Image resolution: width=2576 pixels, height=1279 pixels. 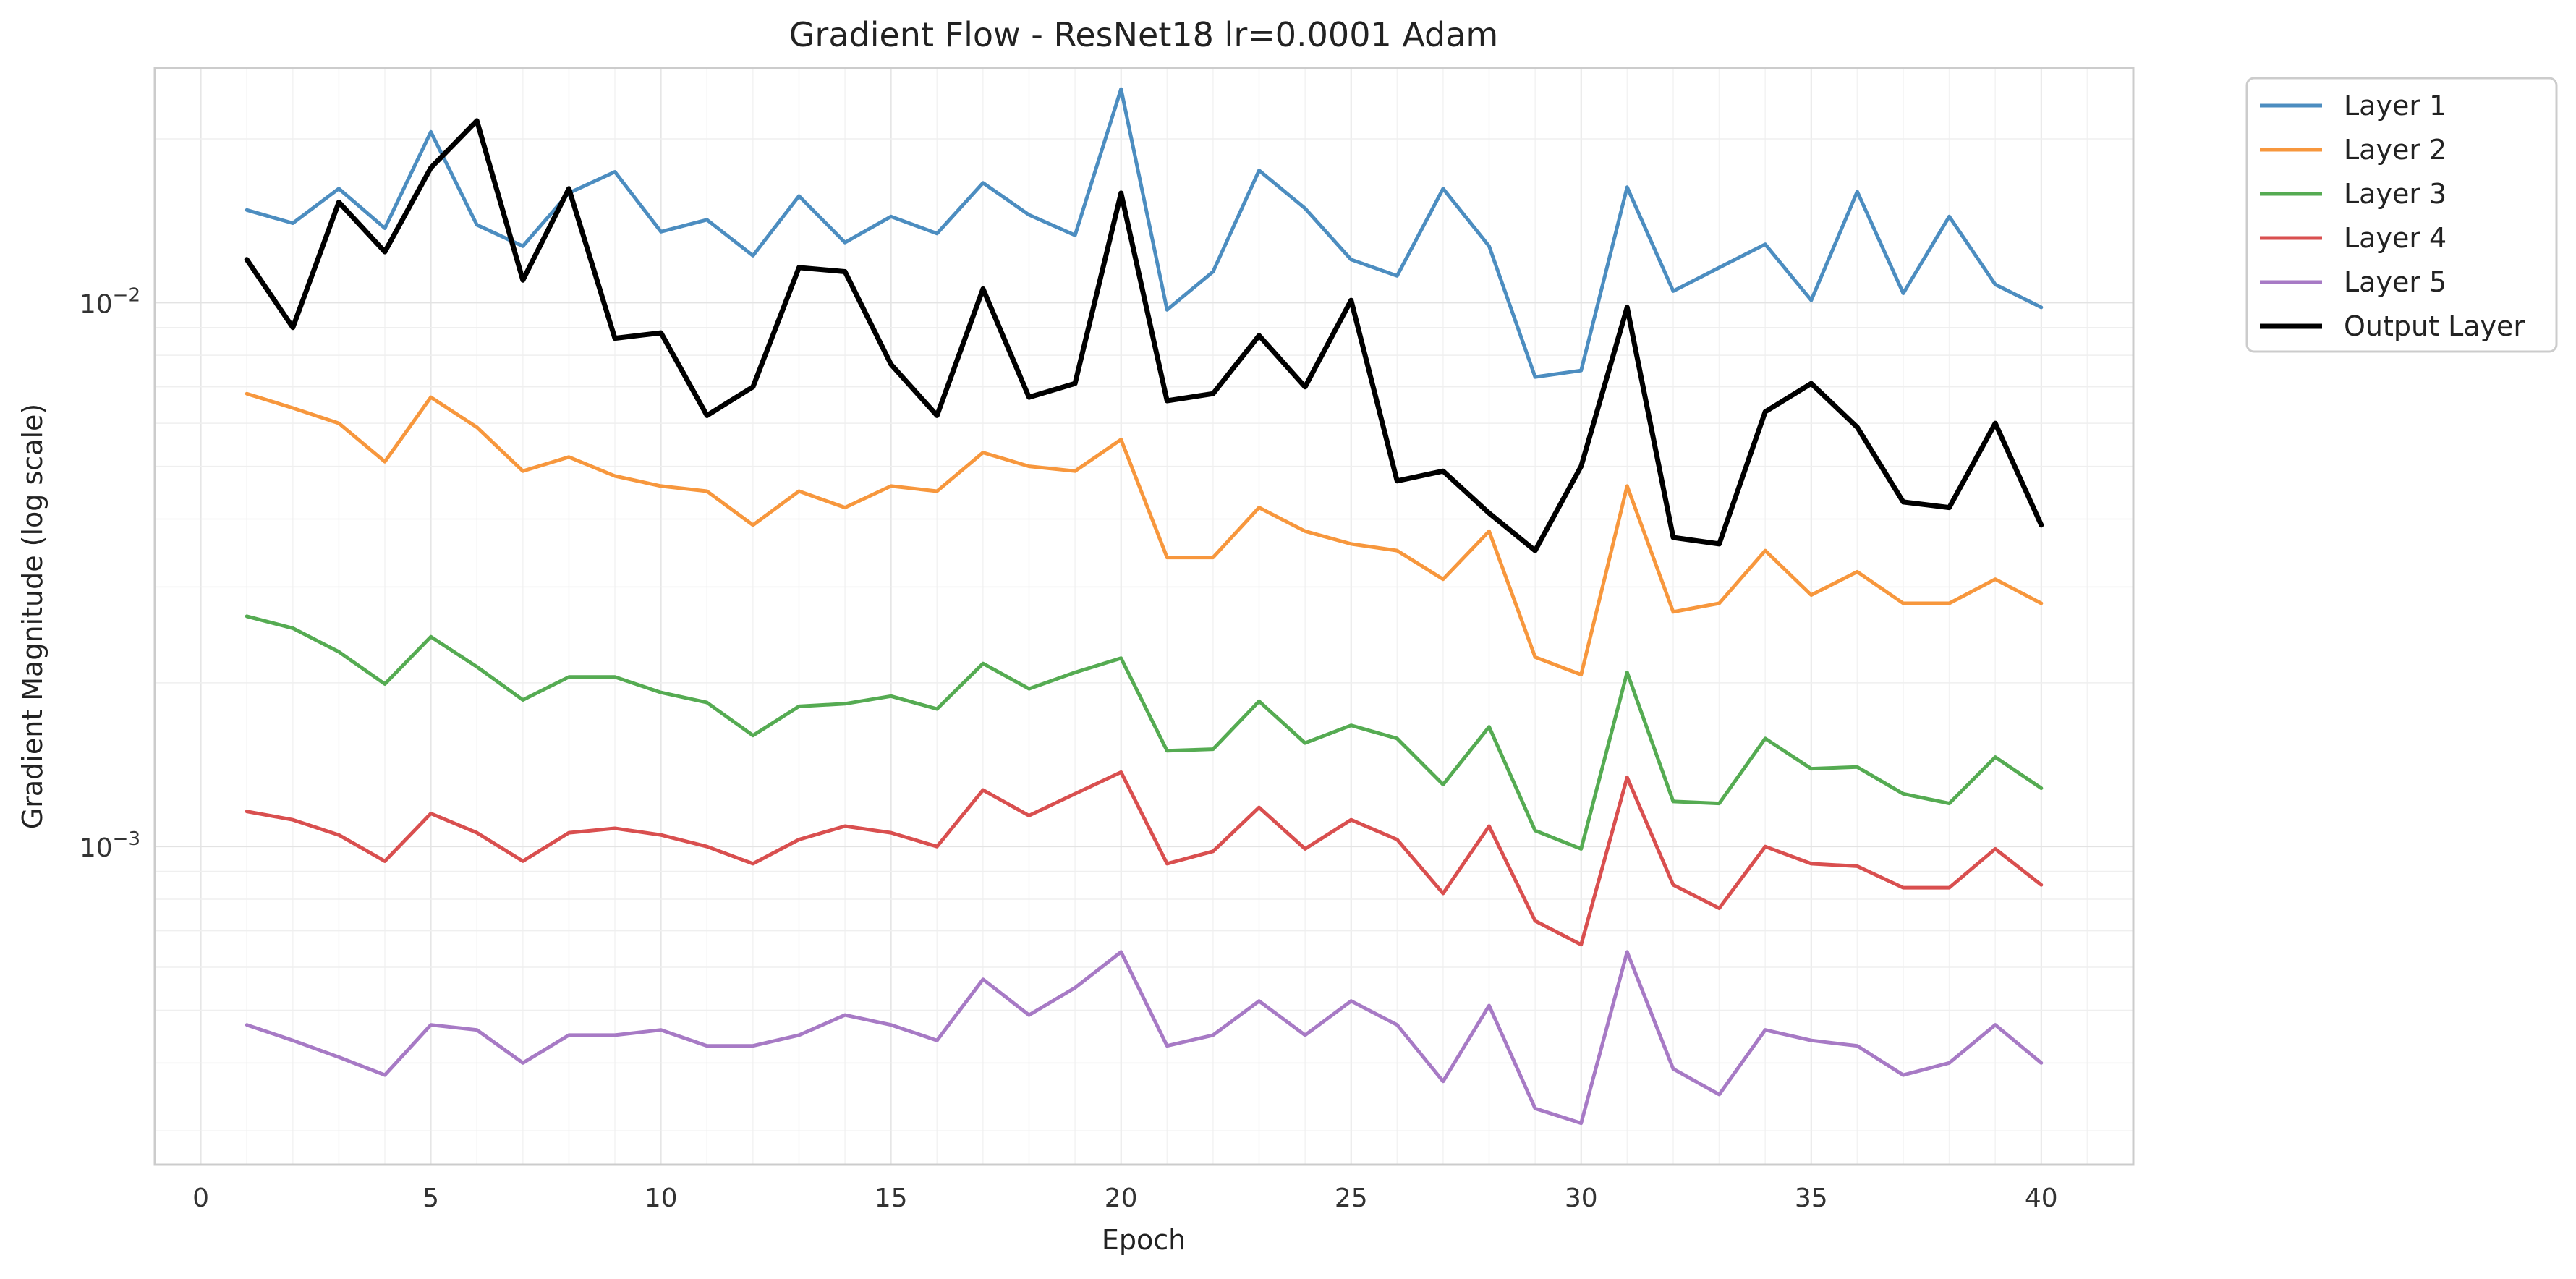 I want to click on legend-label-layer-3: Layer 3, so click(x=2395, y=194).